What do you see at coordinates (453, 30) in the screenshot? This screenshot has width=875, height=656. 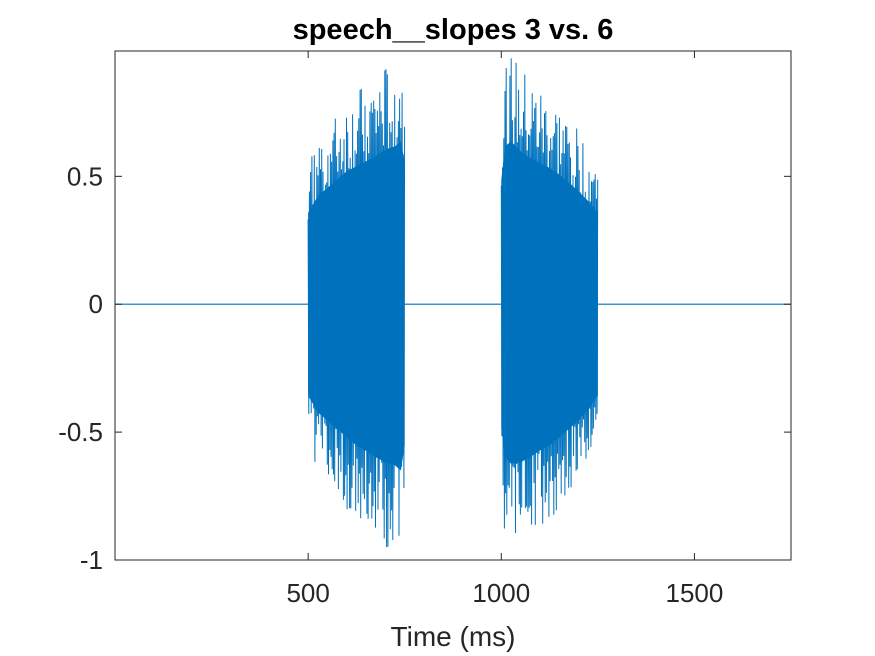 I see `chart-title: speech__slopes 3 vs. 6` at bounding box center [453, 30].